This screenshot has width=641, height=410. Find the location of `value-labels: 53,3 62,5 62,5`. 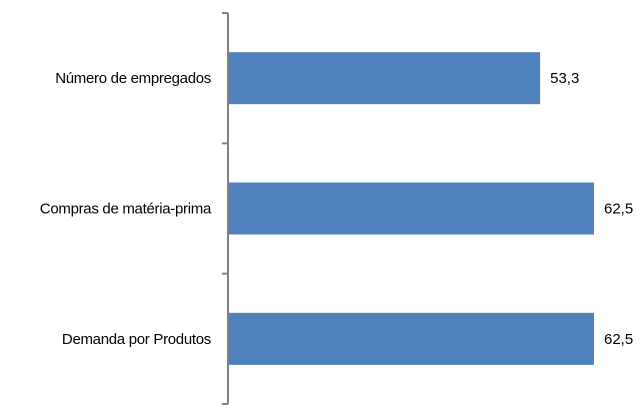

value-labels: 53,3 62,5 62,5 is located at coordinates (591, 209).